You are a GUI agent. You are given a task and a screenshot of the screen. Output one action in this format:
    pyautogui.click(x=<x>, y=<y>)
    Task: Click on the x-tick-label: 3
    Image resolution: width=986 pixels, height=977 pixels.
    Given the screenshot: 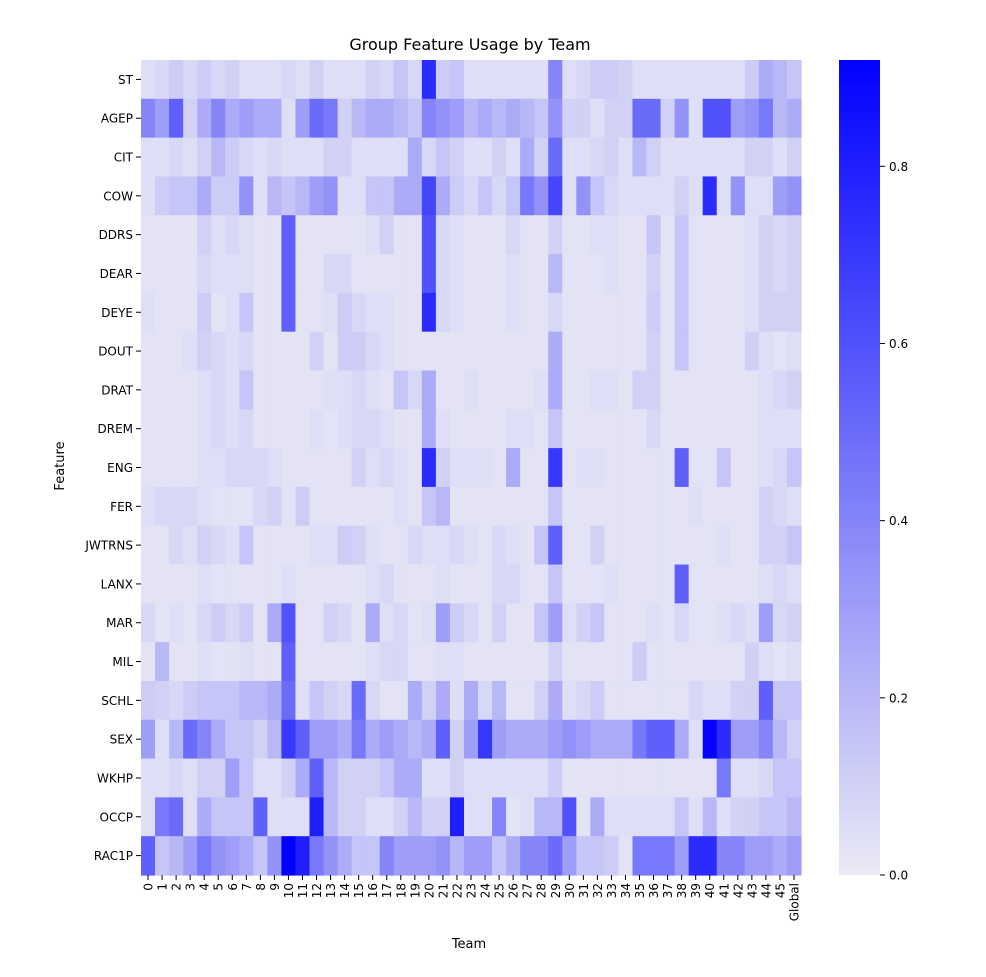 What is the action you would take?
    pyautogui.click(x=191, y=887)
    